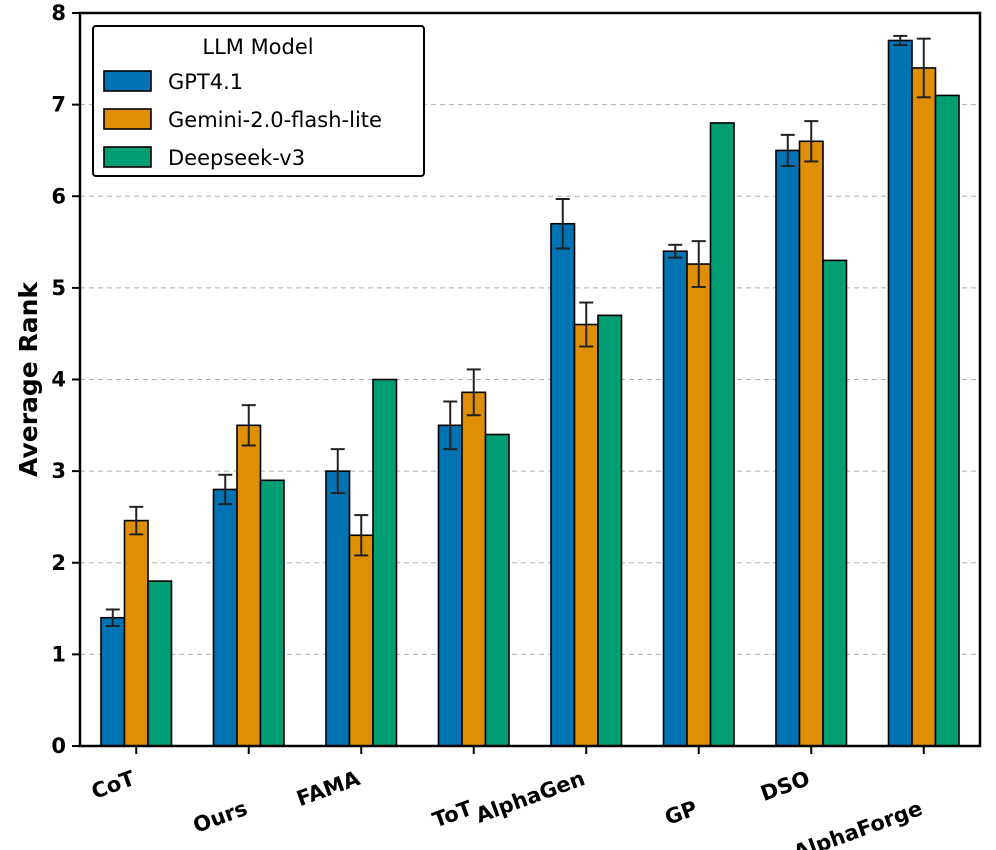 Image resolution: width=996 pixels, height=850 pixels. What do you see at coordinates (610, 530) in the screenshot?
I see `bar-deepseek-v3-alphagen` at bounding box center [610, 530].